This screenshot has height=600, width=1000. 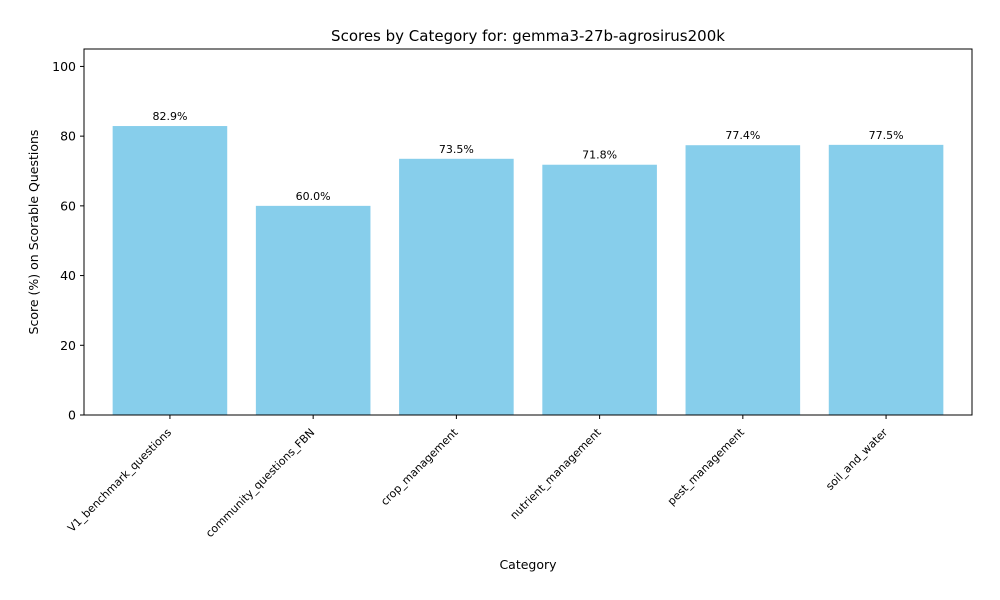 What do you see at coordinates (119, 480) in the screenshot?
I see `x-tick-label-V1_benchmark_questions: V1_benchmark_questions` at bounding box center [119, 480].